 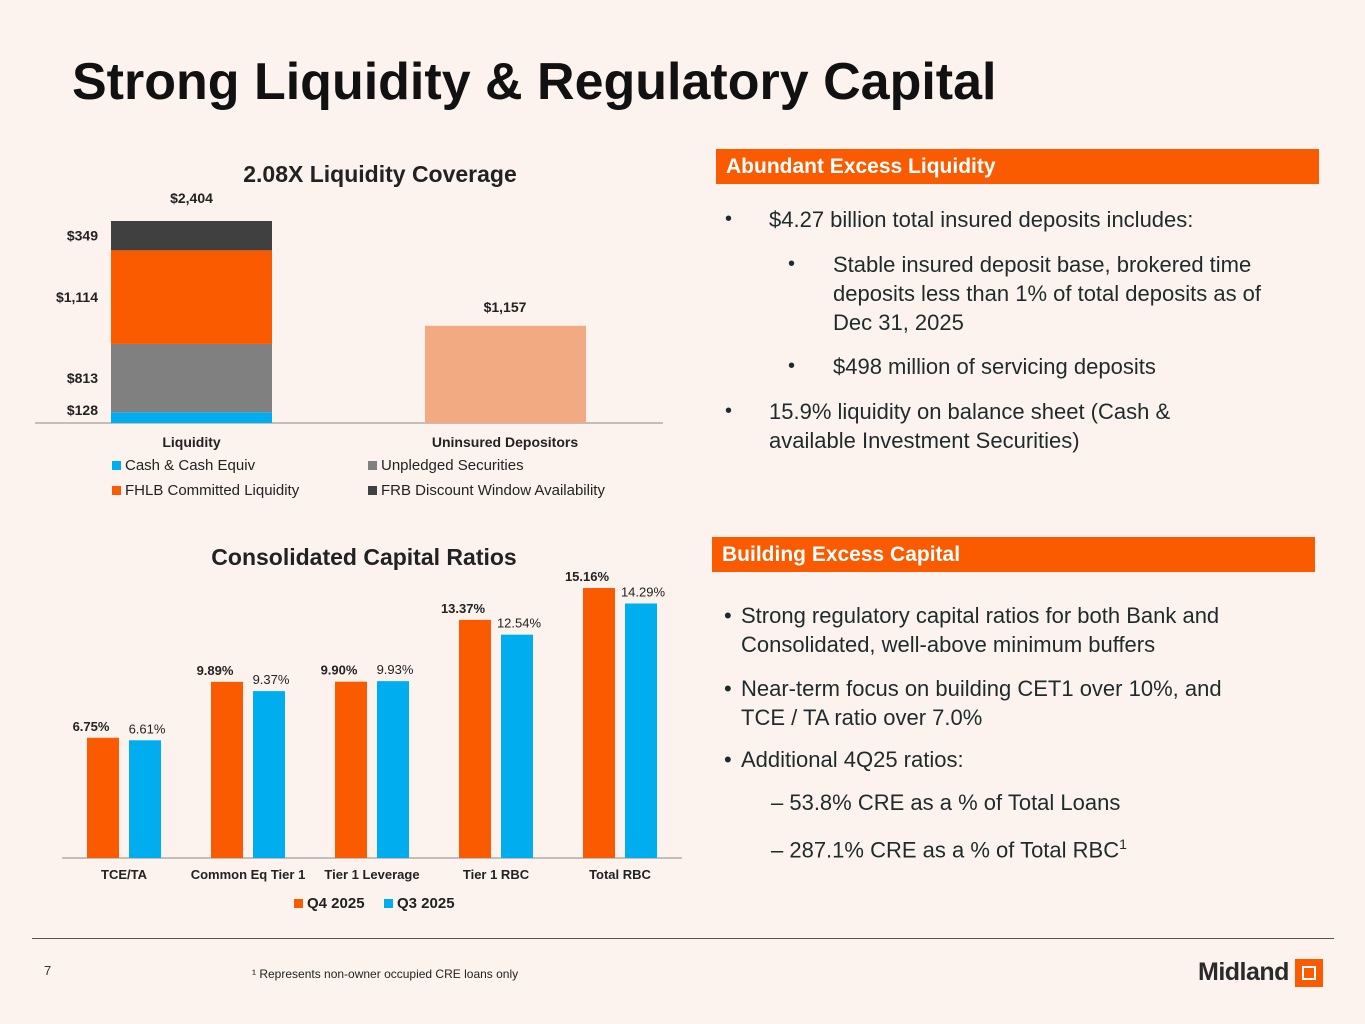 What do you see at coordinates (77, 297) in the screenshot?
I see `liquidity-data-label: $1,114` at bounding box center [77, 297].